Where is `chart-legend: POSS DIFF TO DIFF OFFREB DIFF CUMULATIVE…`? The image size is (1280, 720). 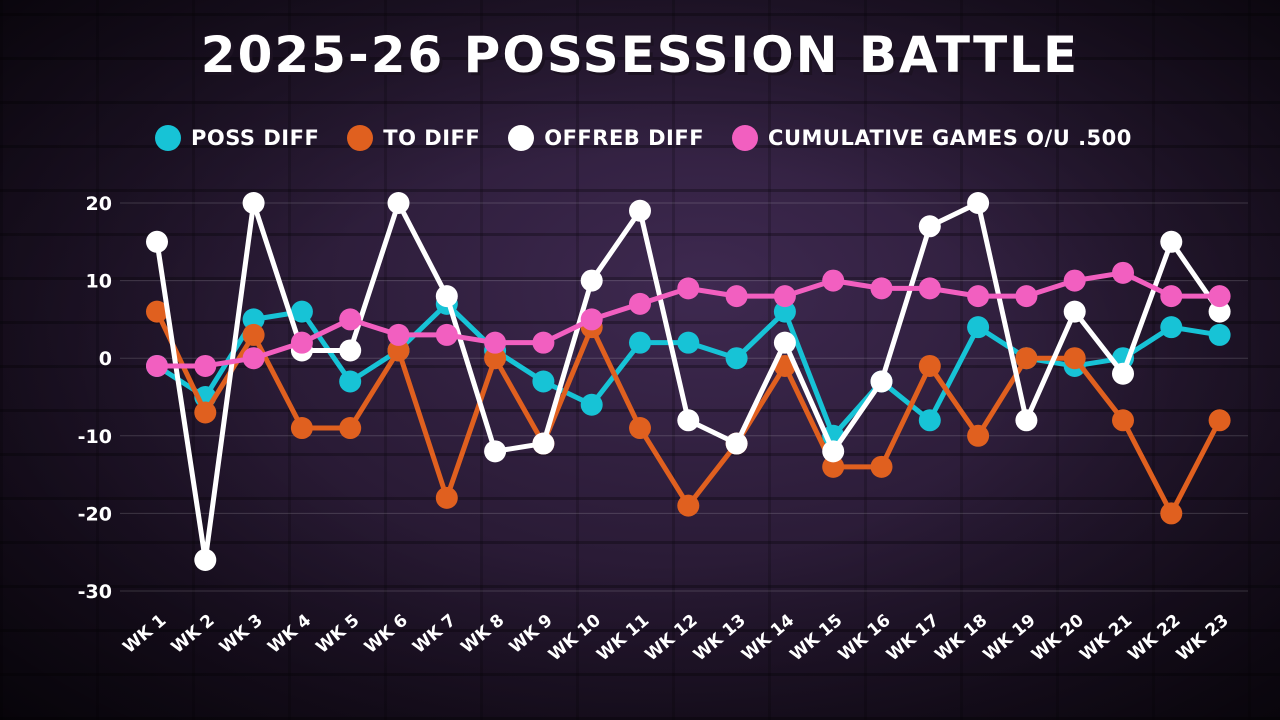 chart-legend: POSS DIFF TO DIFF OFFREB DIFF CUMULATIVE… is located at coordinates (643, 138).